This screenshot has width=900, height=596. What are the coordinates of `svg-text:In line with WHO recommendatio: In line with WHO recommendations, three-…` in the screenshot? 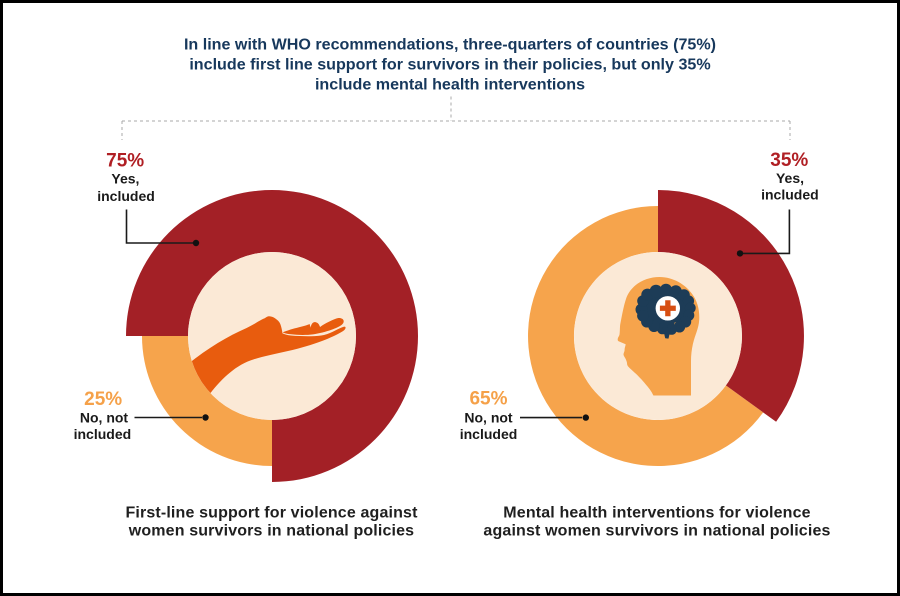 It's located at (450, 45).